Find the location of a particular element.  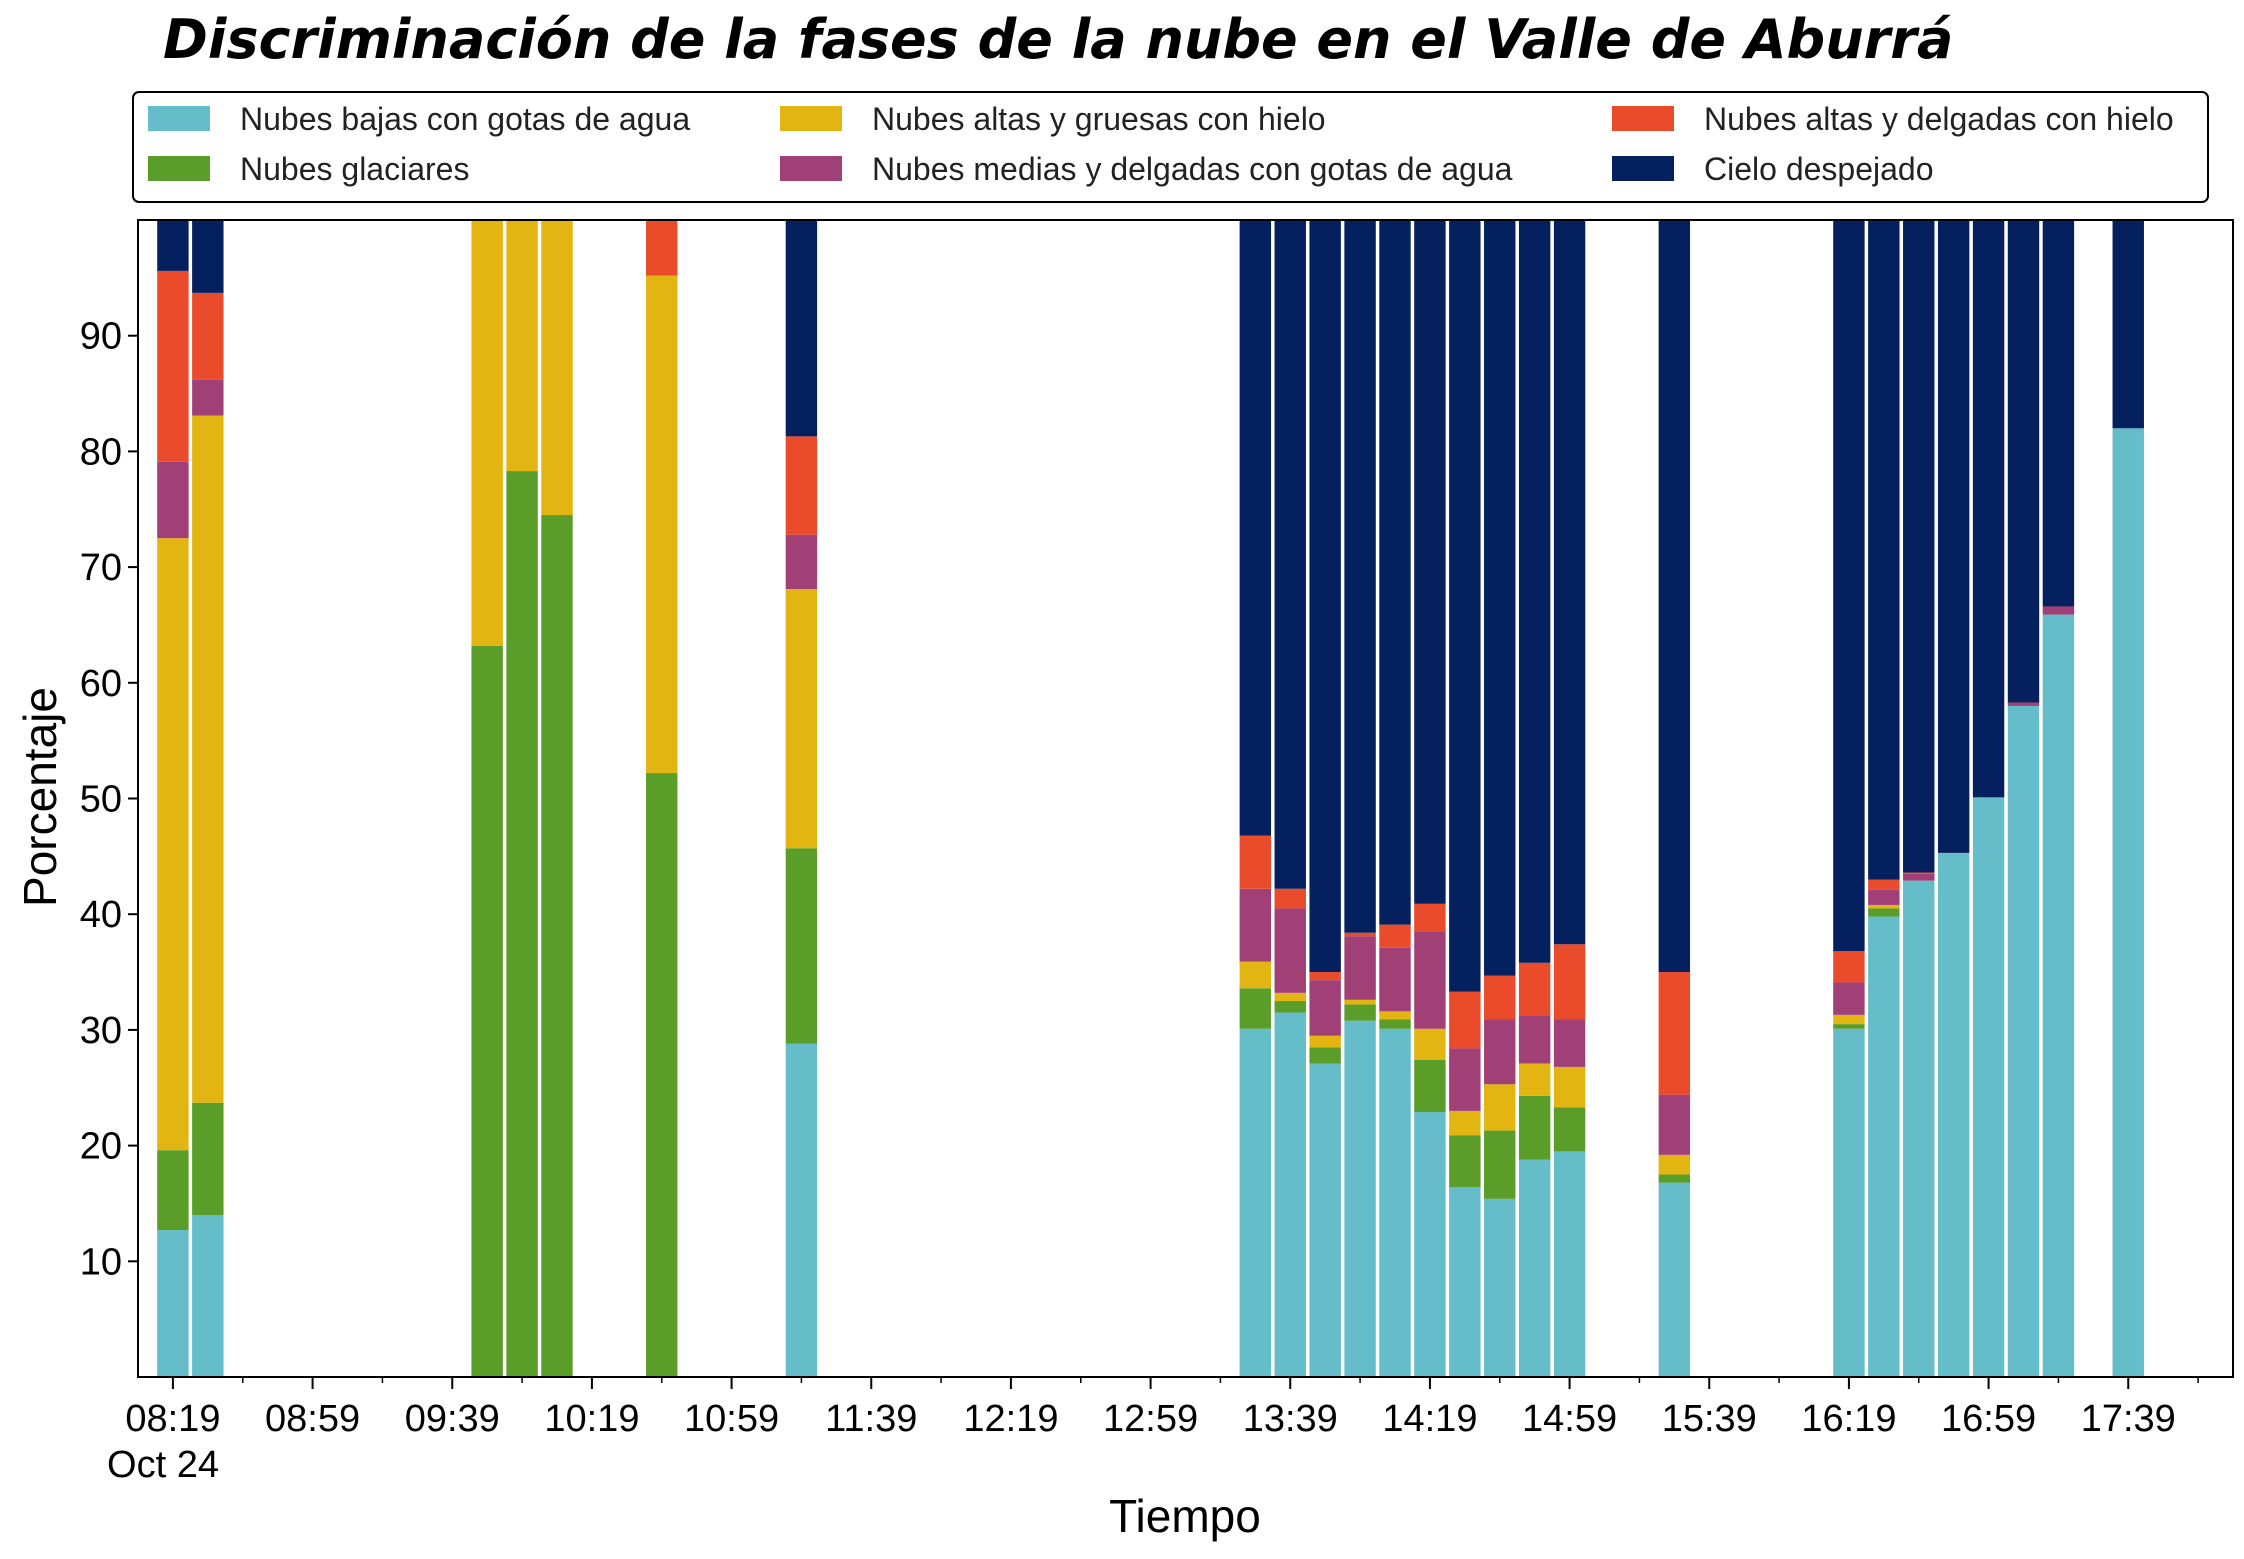

x-tick-label: 08:59 is located at coordinates (312, 1419).